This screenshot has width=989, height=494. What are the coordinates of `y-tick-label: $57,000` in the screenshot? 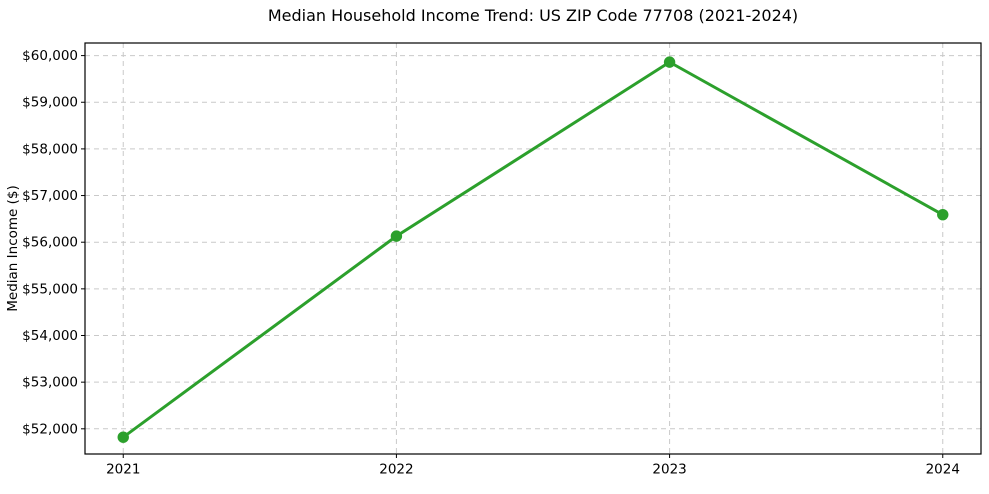 It's located at (50, 196).